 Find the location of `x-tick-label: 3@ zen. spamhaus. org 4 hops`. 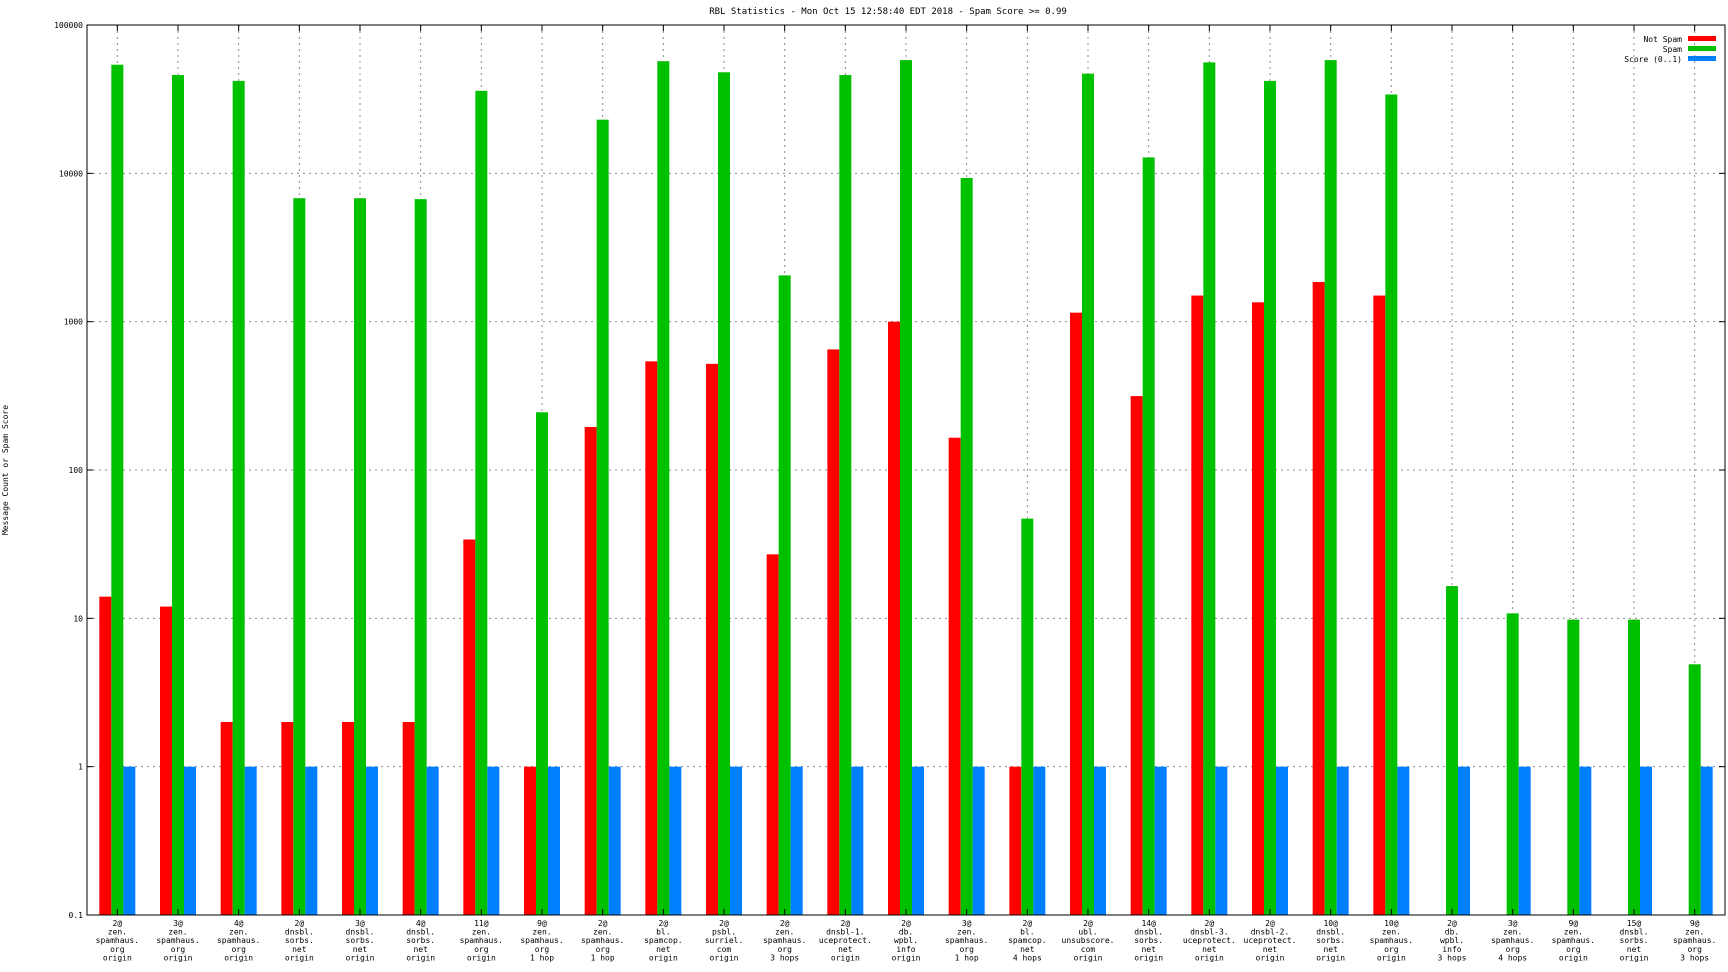

x-tick-label: 3@ zen. spamhaus. org 4 hops is located at coordinates (1512, 940).